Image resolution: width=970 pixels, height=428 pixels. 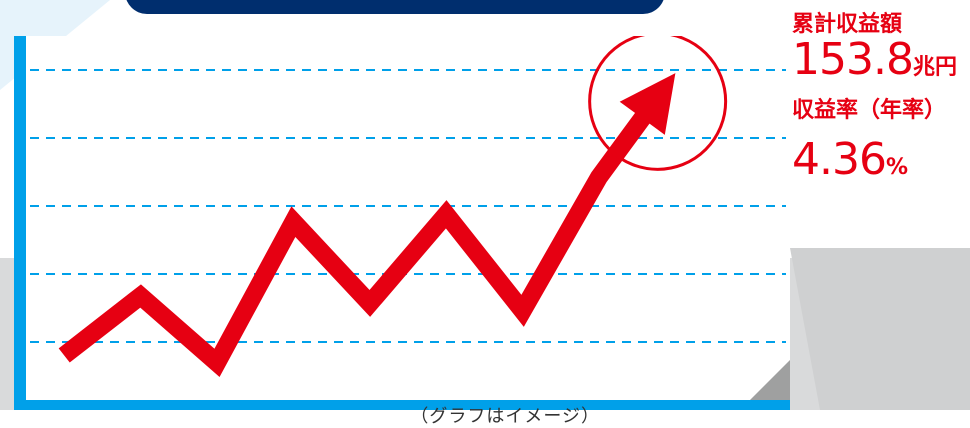 I want to click on cumulative-unit: 兆円, so click(x=935, y=67).